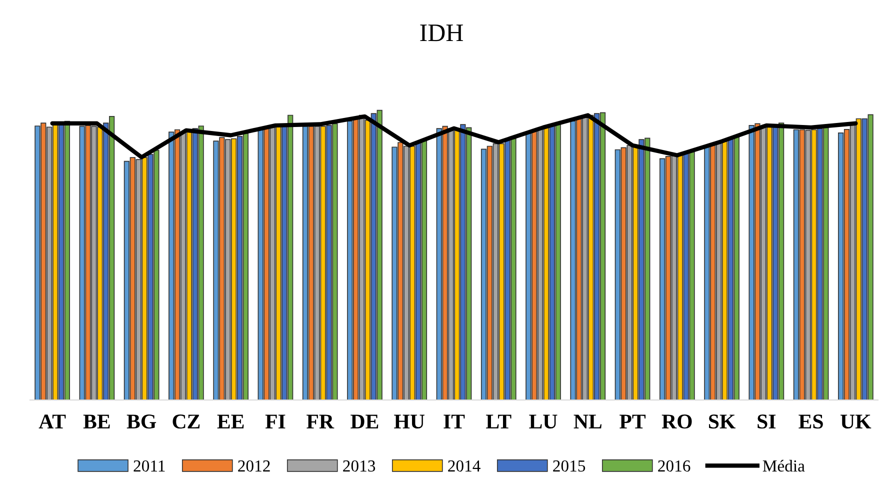  Describe the element at coordinates (454, 421) in the screenshot. I see `x-tick-label: IT` at that location.